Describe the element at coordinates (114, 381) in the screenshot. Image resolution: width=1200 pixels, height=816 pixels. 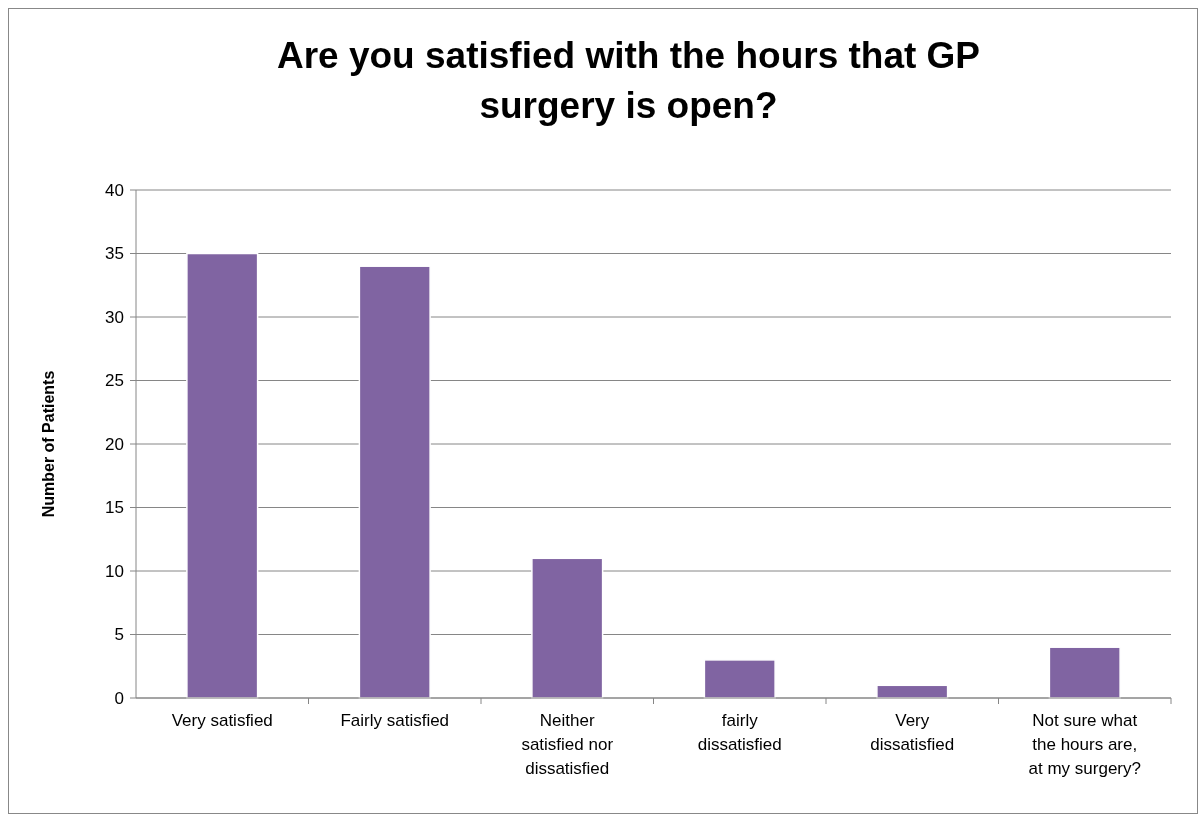
I see `y-tick-label: 25` at that location.